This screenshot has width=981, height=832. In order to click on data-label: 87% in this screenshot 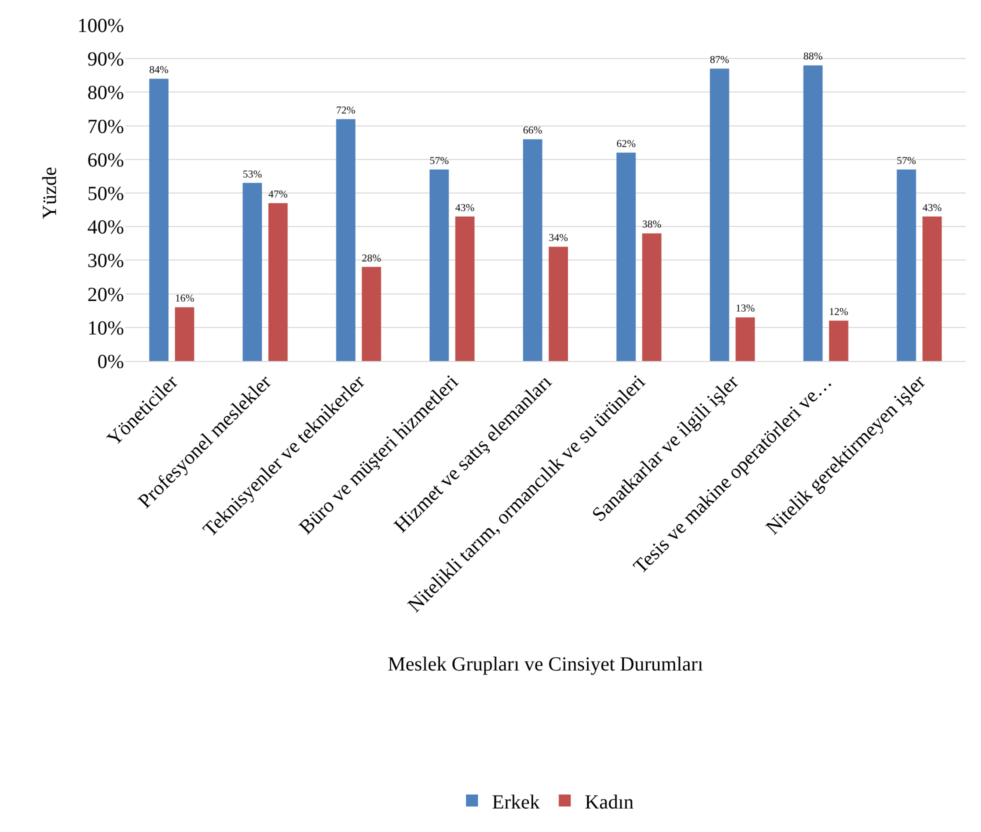, I will do `click(720, 60)`.